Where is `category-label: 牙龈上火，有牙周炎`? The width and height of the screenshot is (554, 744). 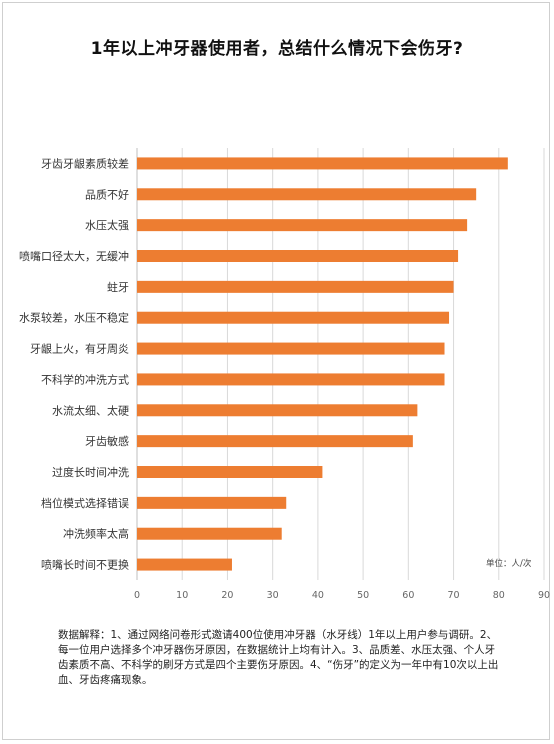
category-label: 牙龈上火，有牙周炎 is located at coordinates (79, 349).